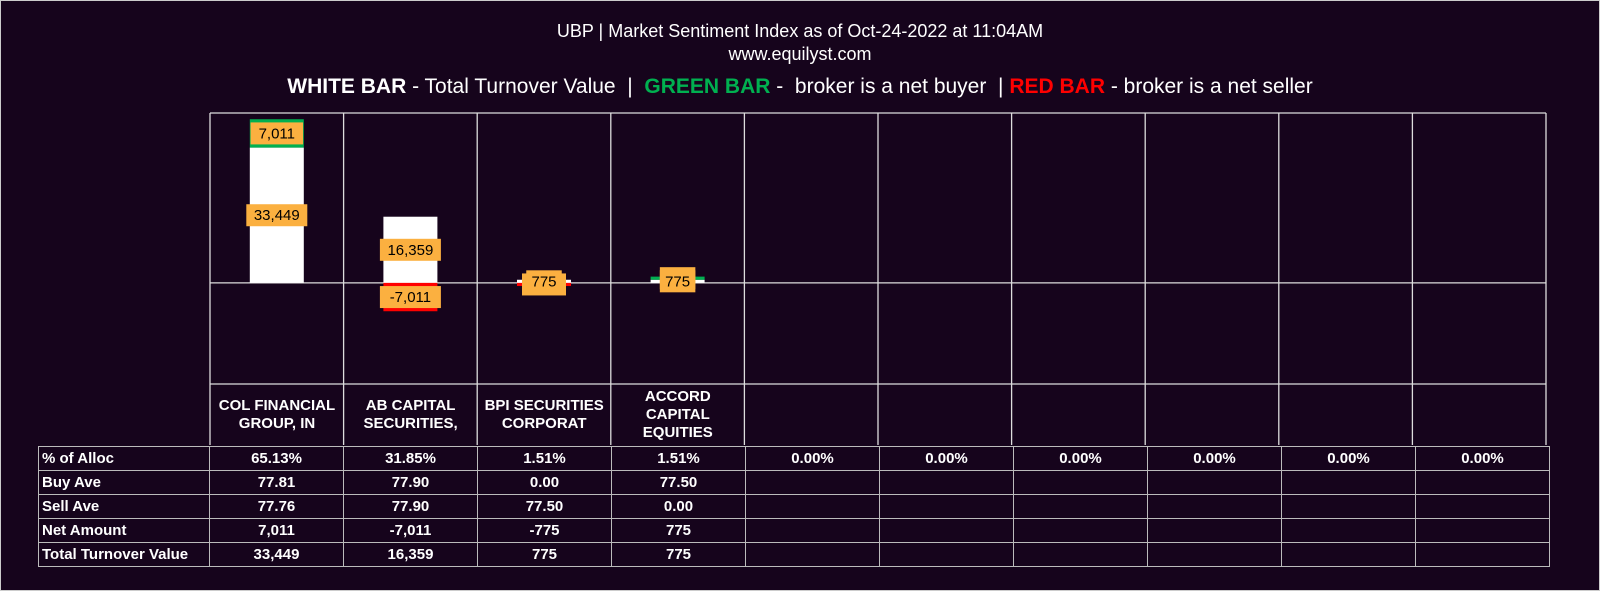 Image resolution: width=1600 pixels, height=591 pixels. What do you see at coordinates (544, 530) in the screenshot?
I see `table-cell: -775` at bounding box center [544, 530].